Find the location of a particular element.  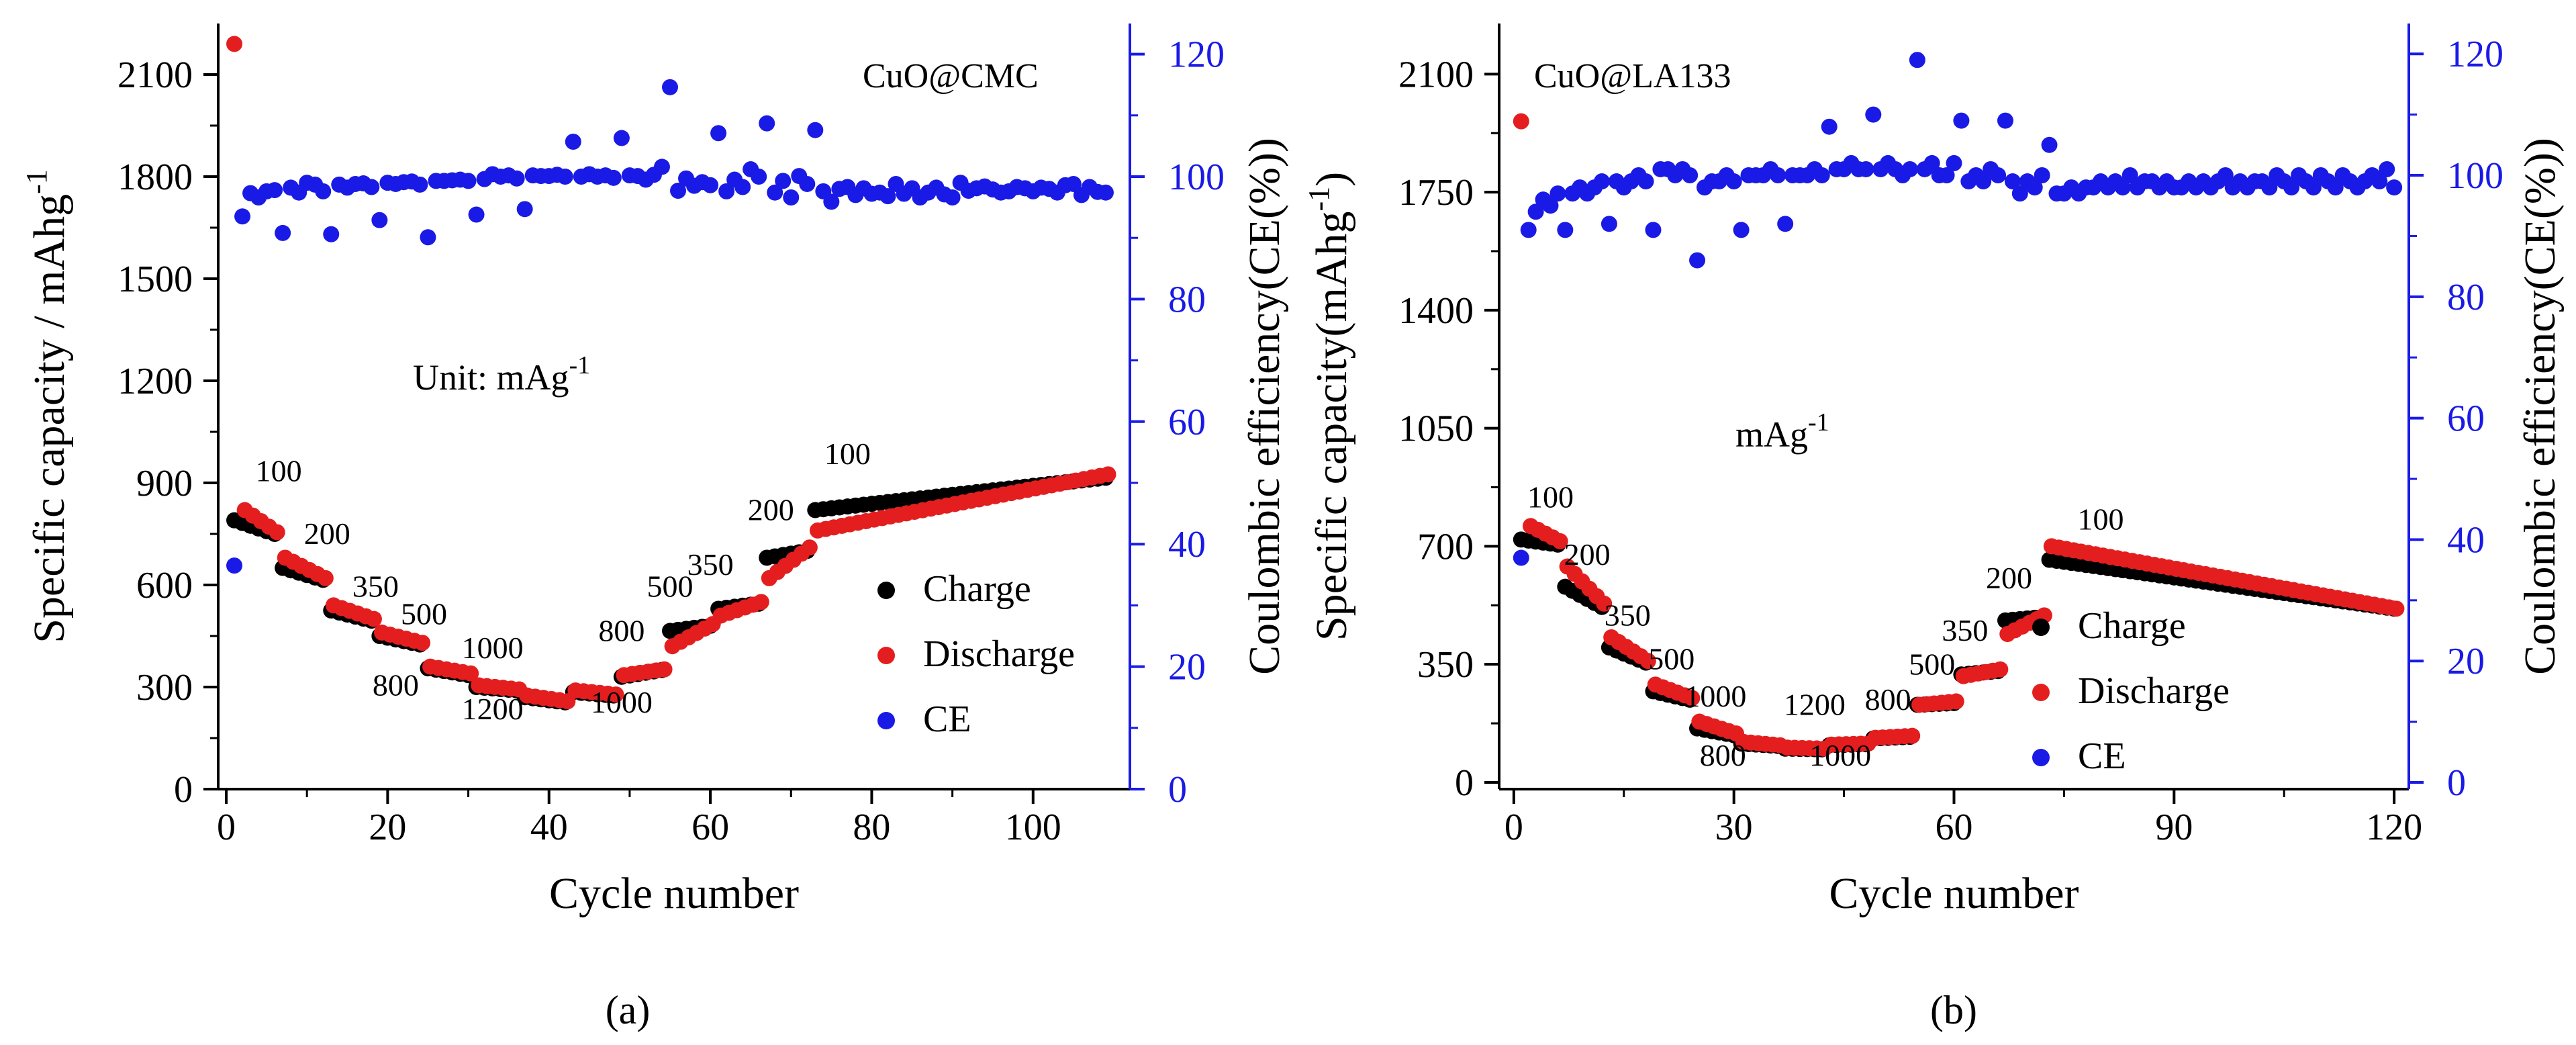

rate-annotation: 1200 is located at coordinates (1815, 705).